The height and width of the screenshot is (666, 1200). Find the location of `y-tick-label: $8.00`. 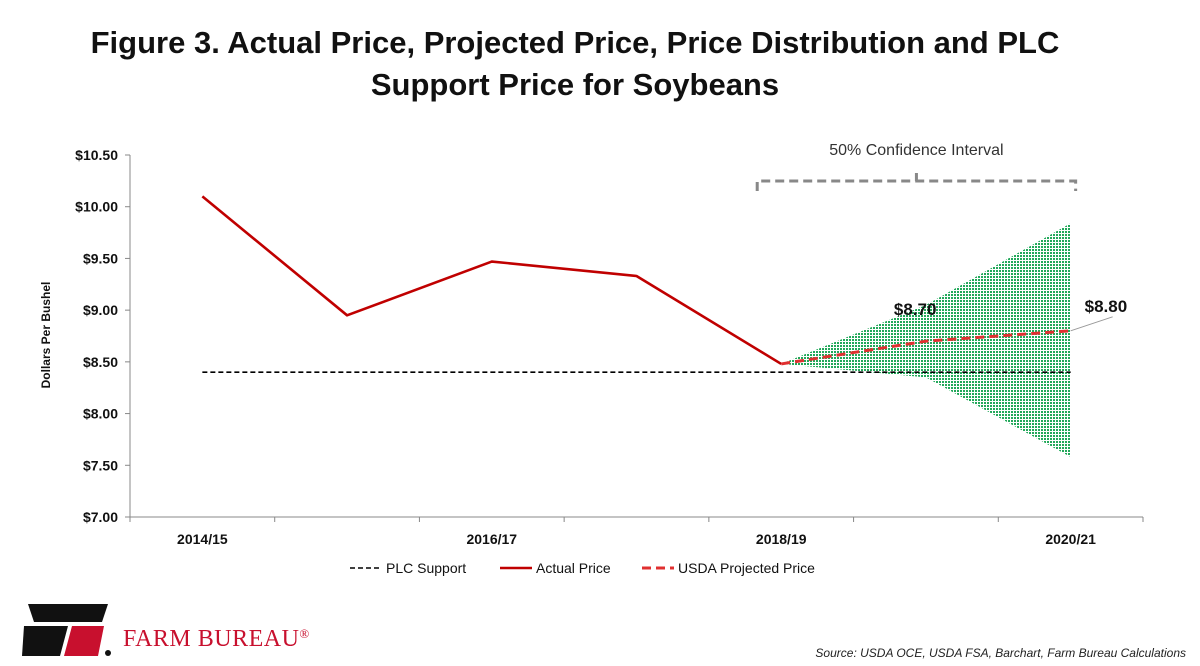

y-tick-label: $8.00 is located at coordinates (100, 414).